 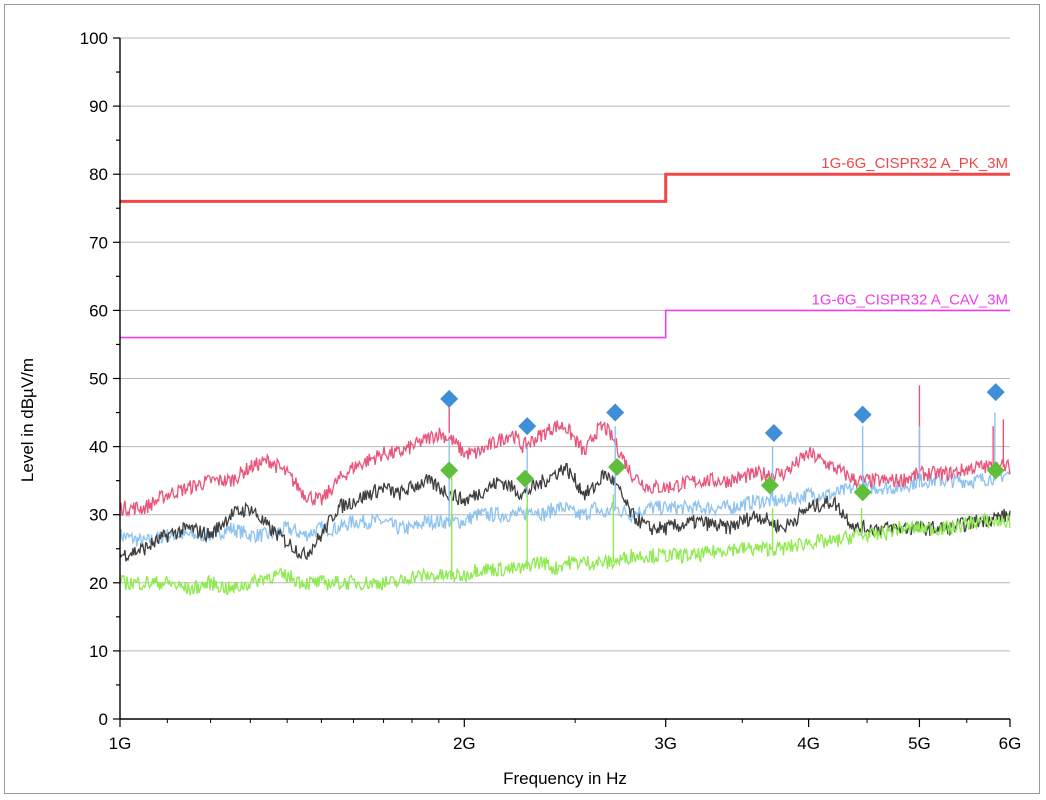 What do you see at coordinates (98, 379) in the screenshot?
I see `y-tick-label: 50` at bounding box center [98, 379].